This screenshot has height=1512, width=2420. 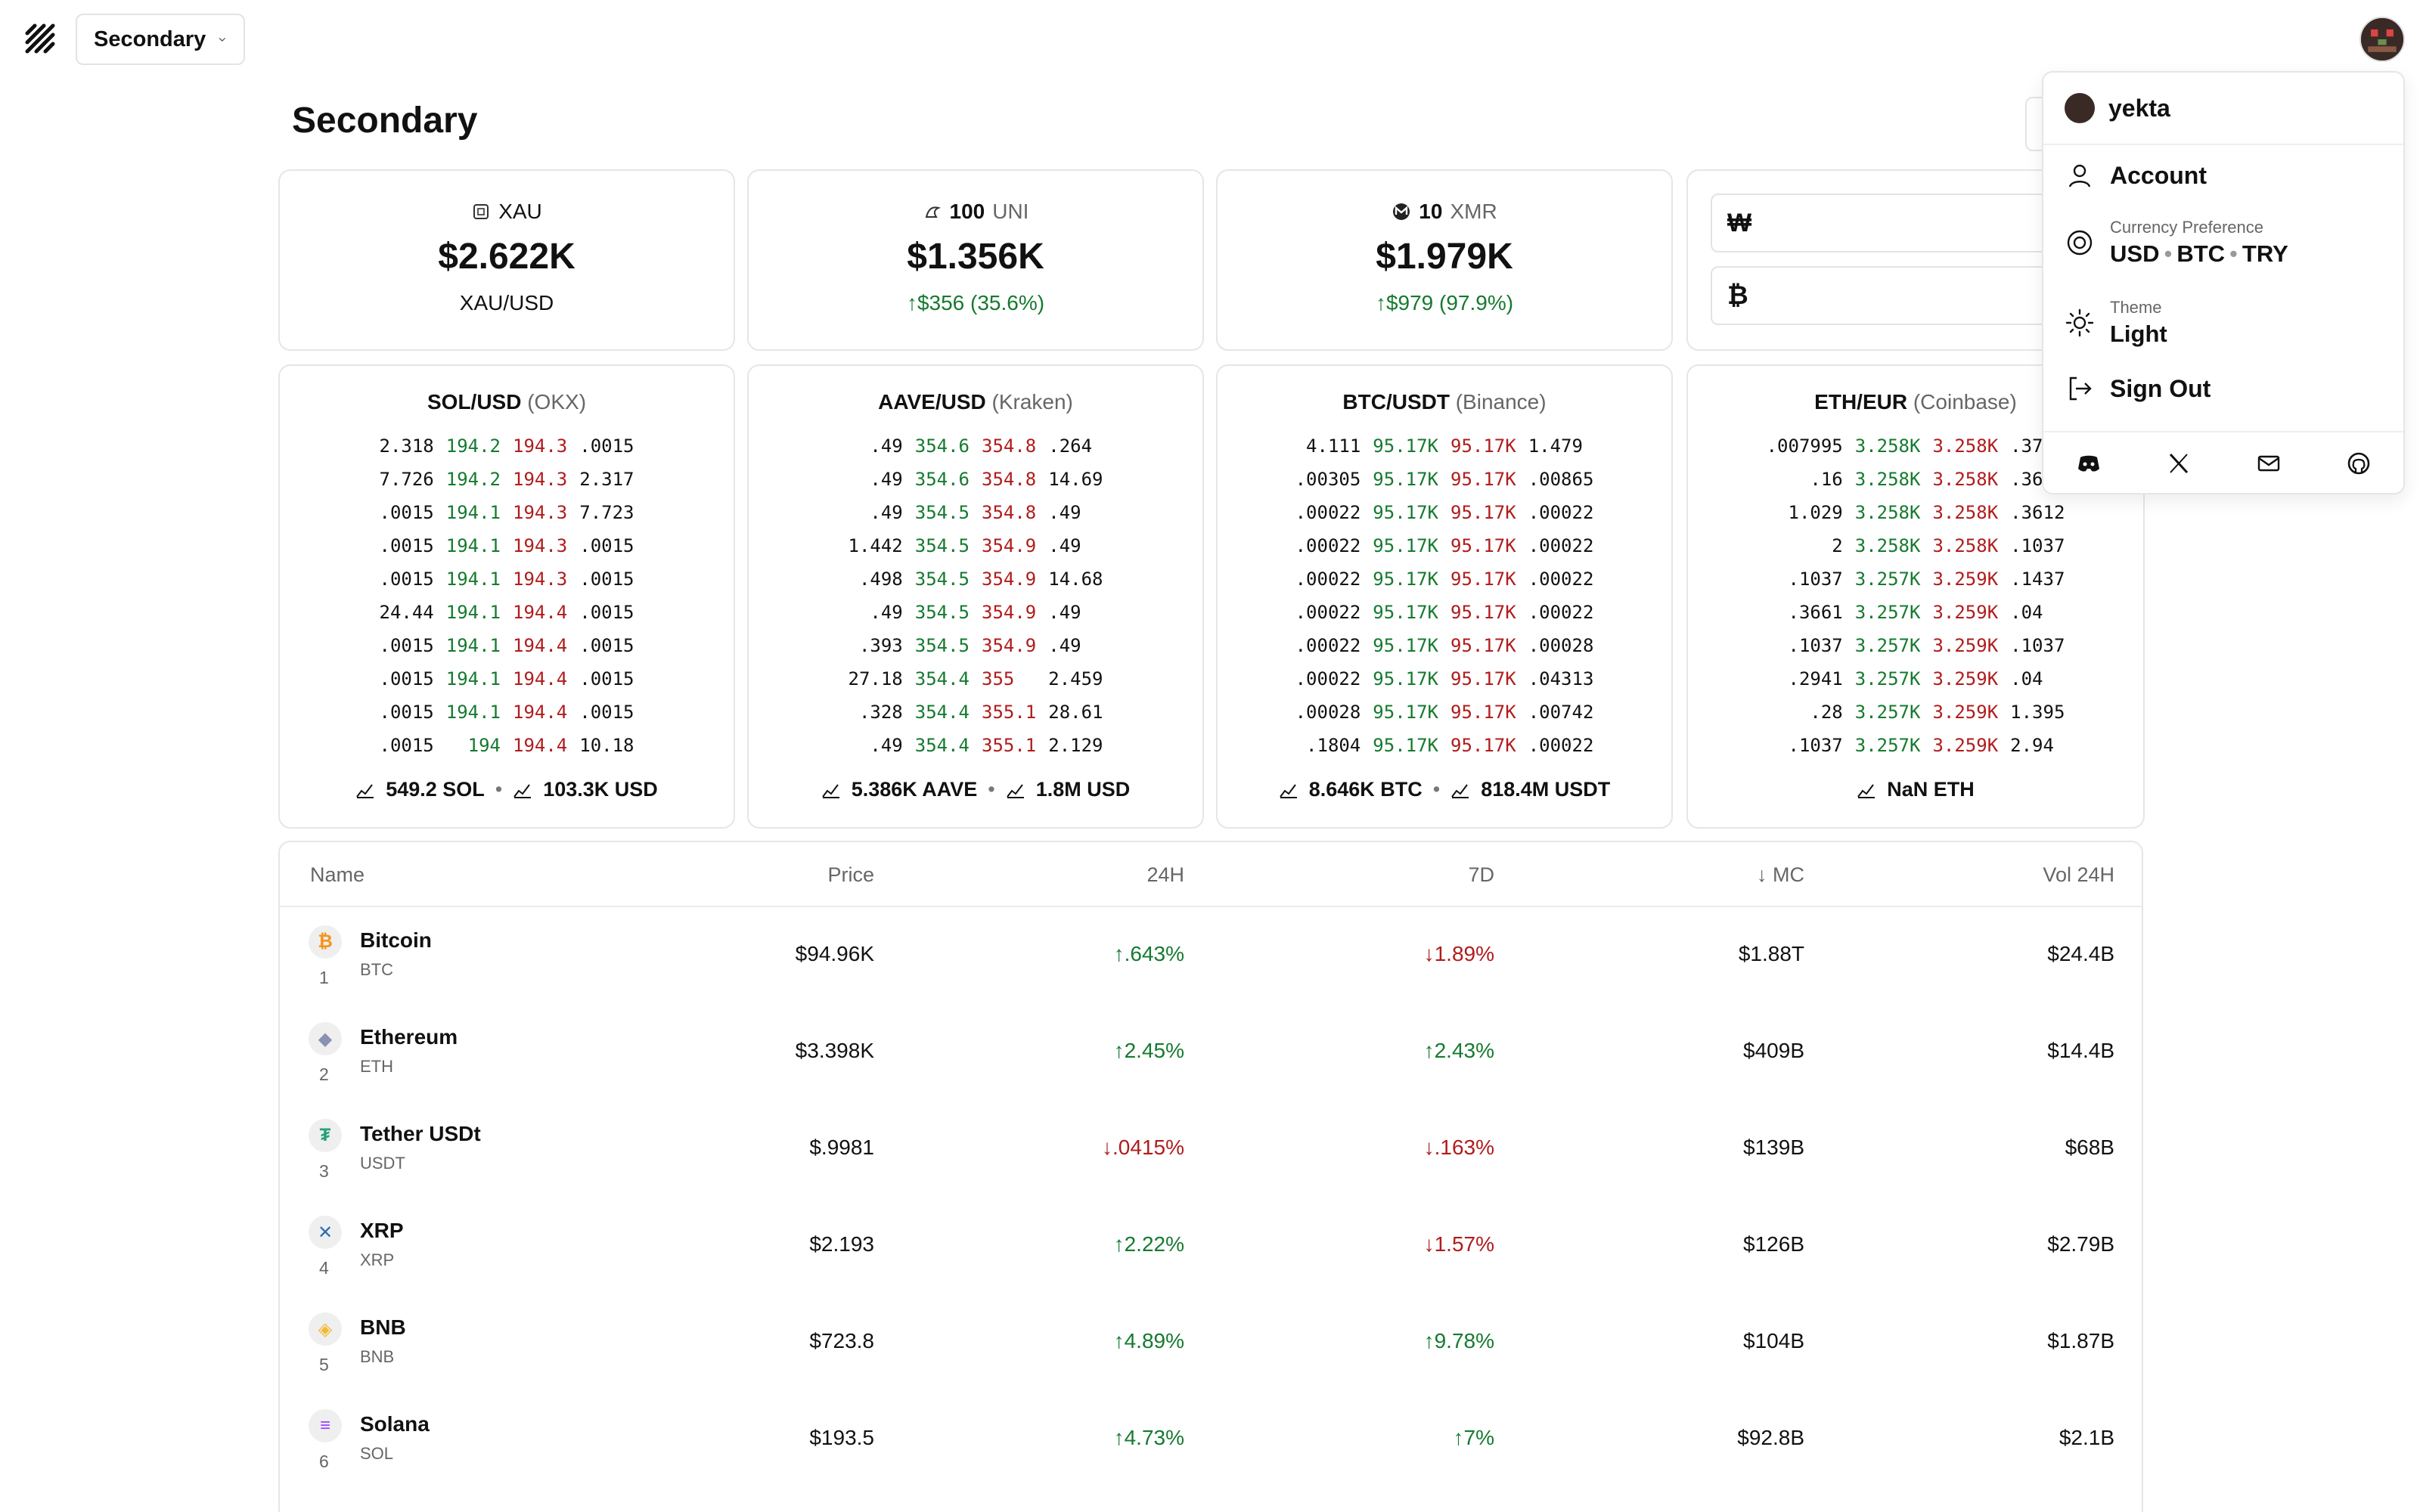 What do you see at coordinates (975, 679) in the screenshot?
I see `orderbook-row: 27.18 354.4 355 2.459` at bounding box center [975, 679].